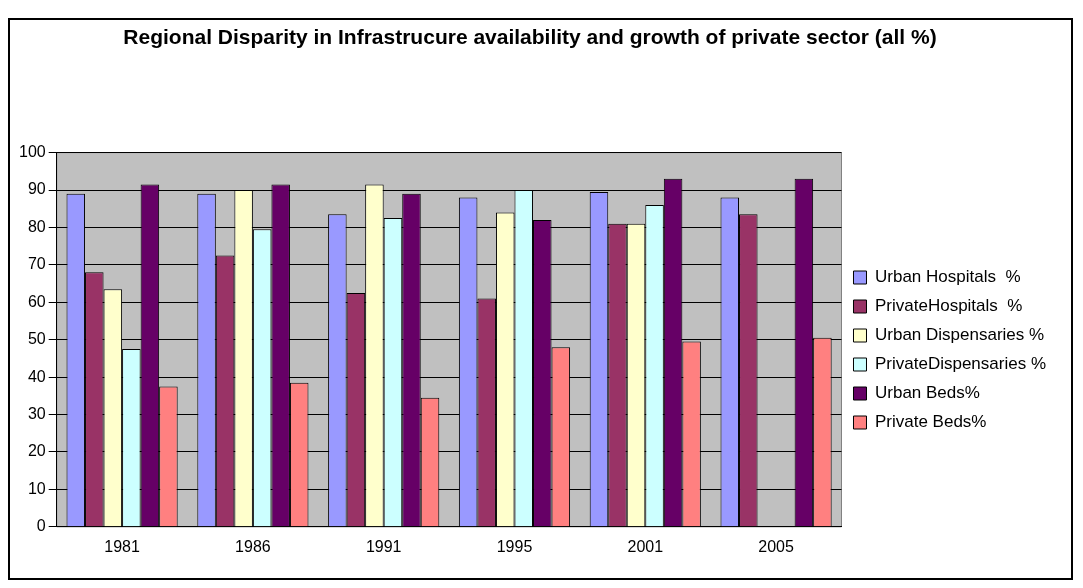 The image size is (1083, 588). Describe the element at coordinates (36, 339) in the screenshot. I see `y-tick-label: 50` at that location.